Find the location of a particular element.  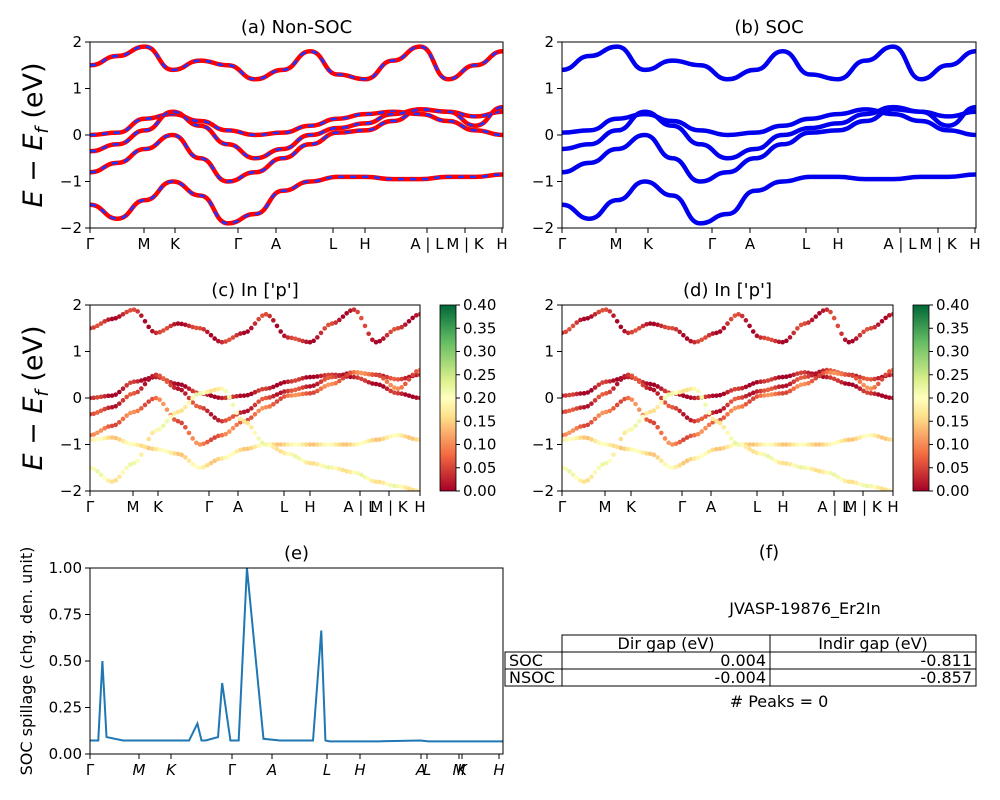

y-axis-label: E − Ef (eV) is located at coordinates (35, 398).